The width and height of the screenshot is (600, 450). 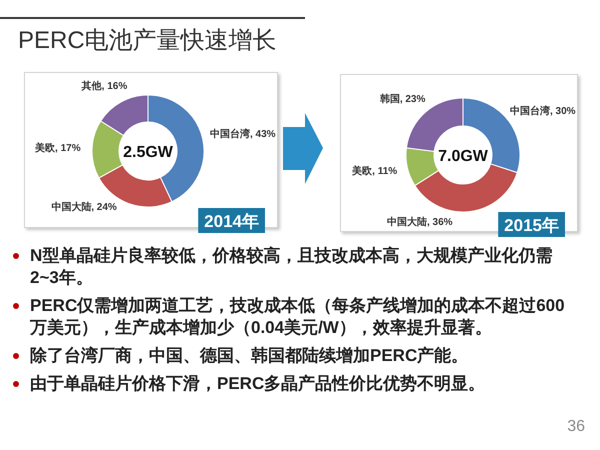 What do you see at coordinates (84, 207) in the screenshot?
I see `slice-label: 中国大陆, 24%` at bounding box center [84, 207].